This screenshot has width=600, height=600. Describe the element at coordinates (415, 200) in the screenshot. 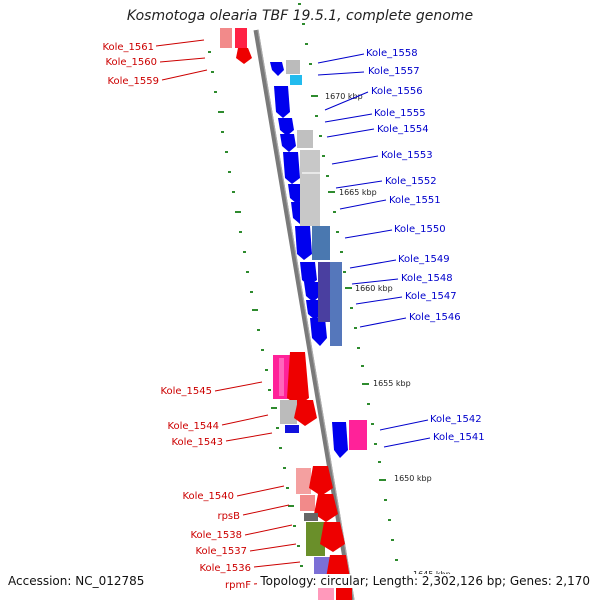

I see `gene-label-kole-1551: Kole_1551` at that location.